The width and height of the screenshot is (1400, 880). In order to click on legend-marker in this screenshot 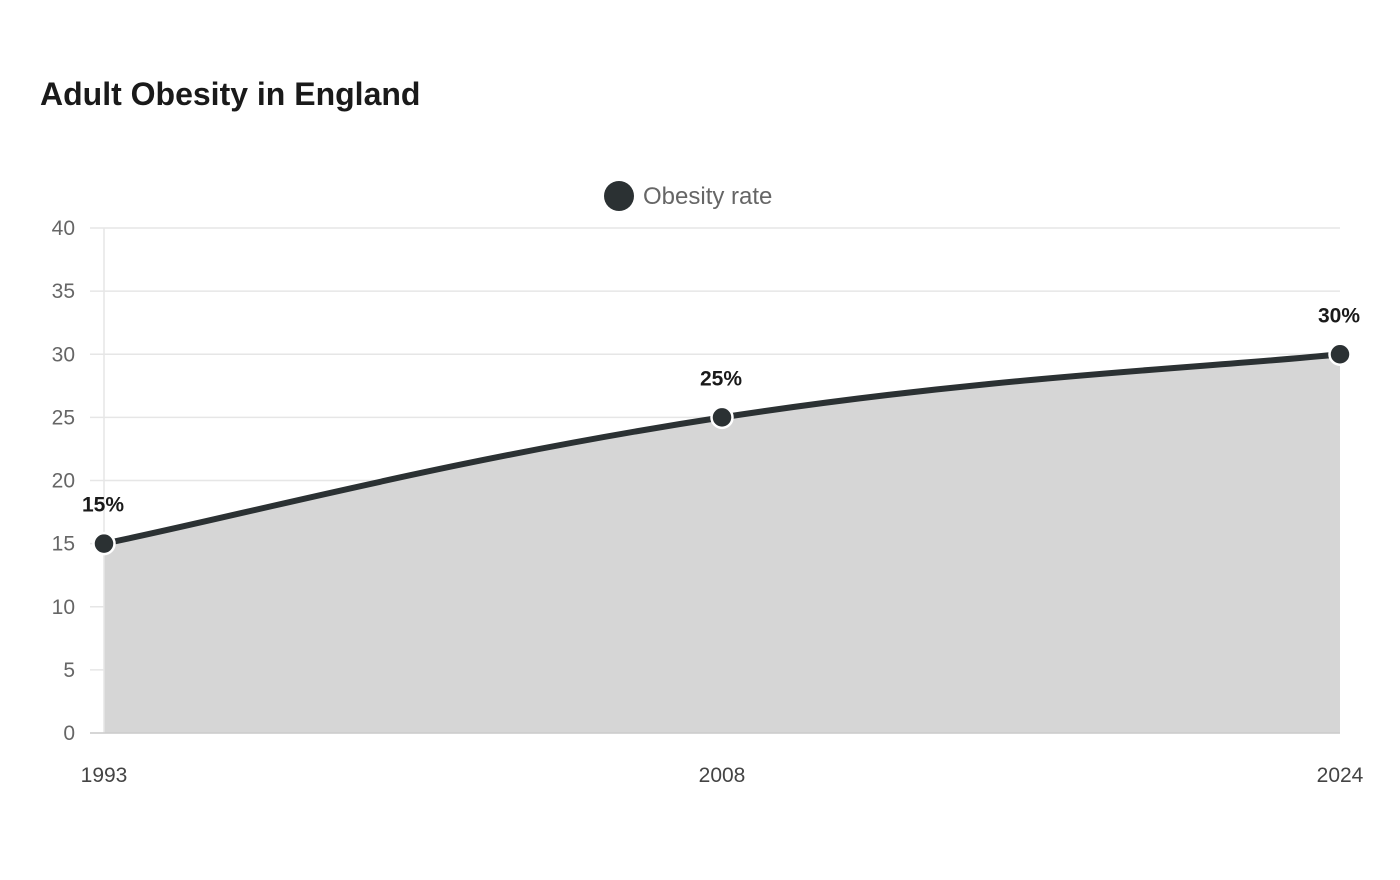, I will do `click(619, 196)`.